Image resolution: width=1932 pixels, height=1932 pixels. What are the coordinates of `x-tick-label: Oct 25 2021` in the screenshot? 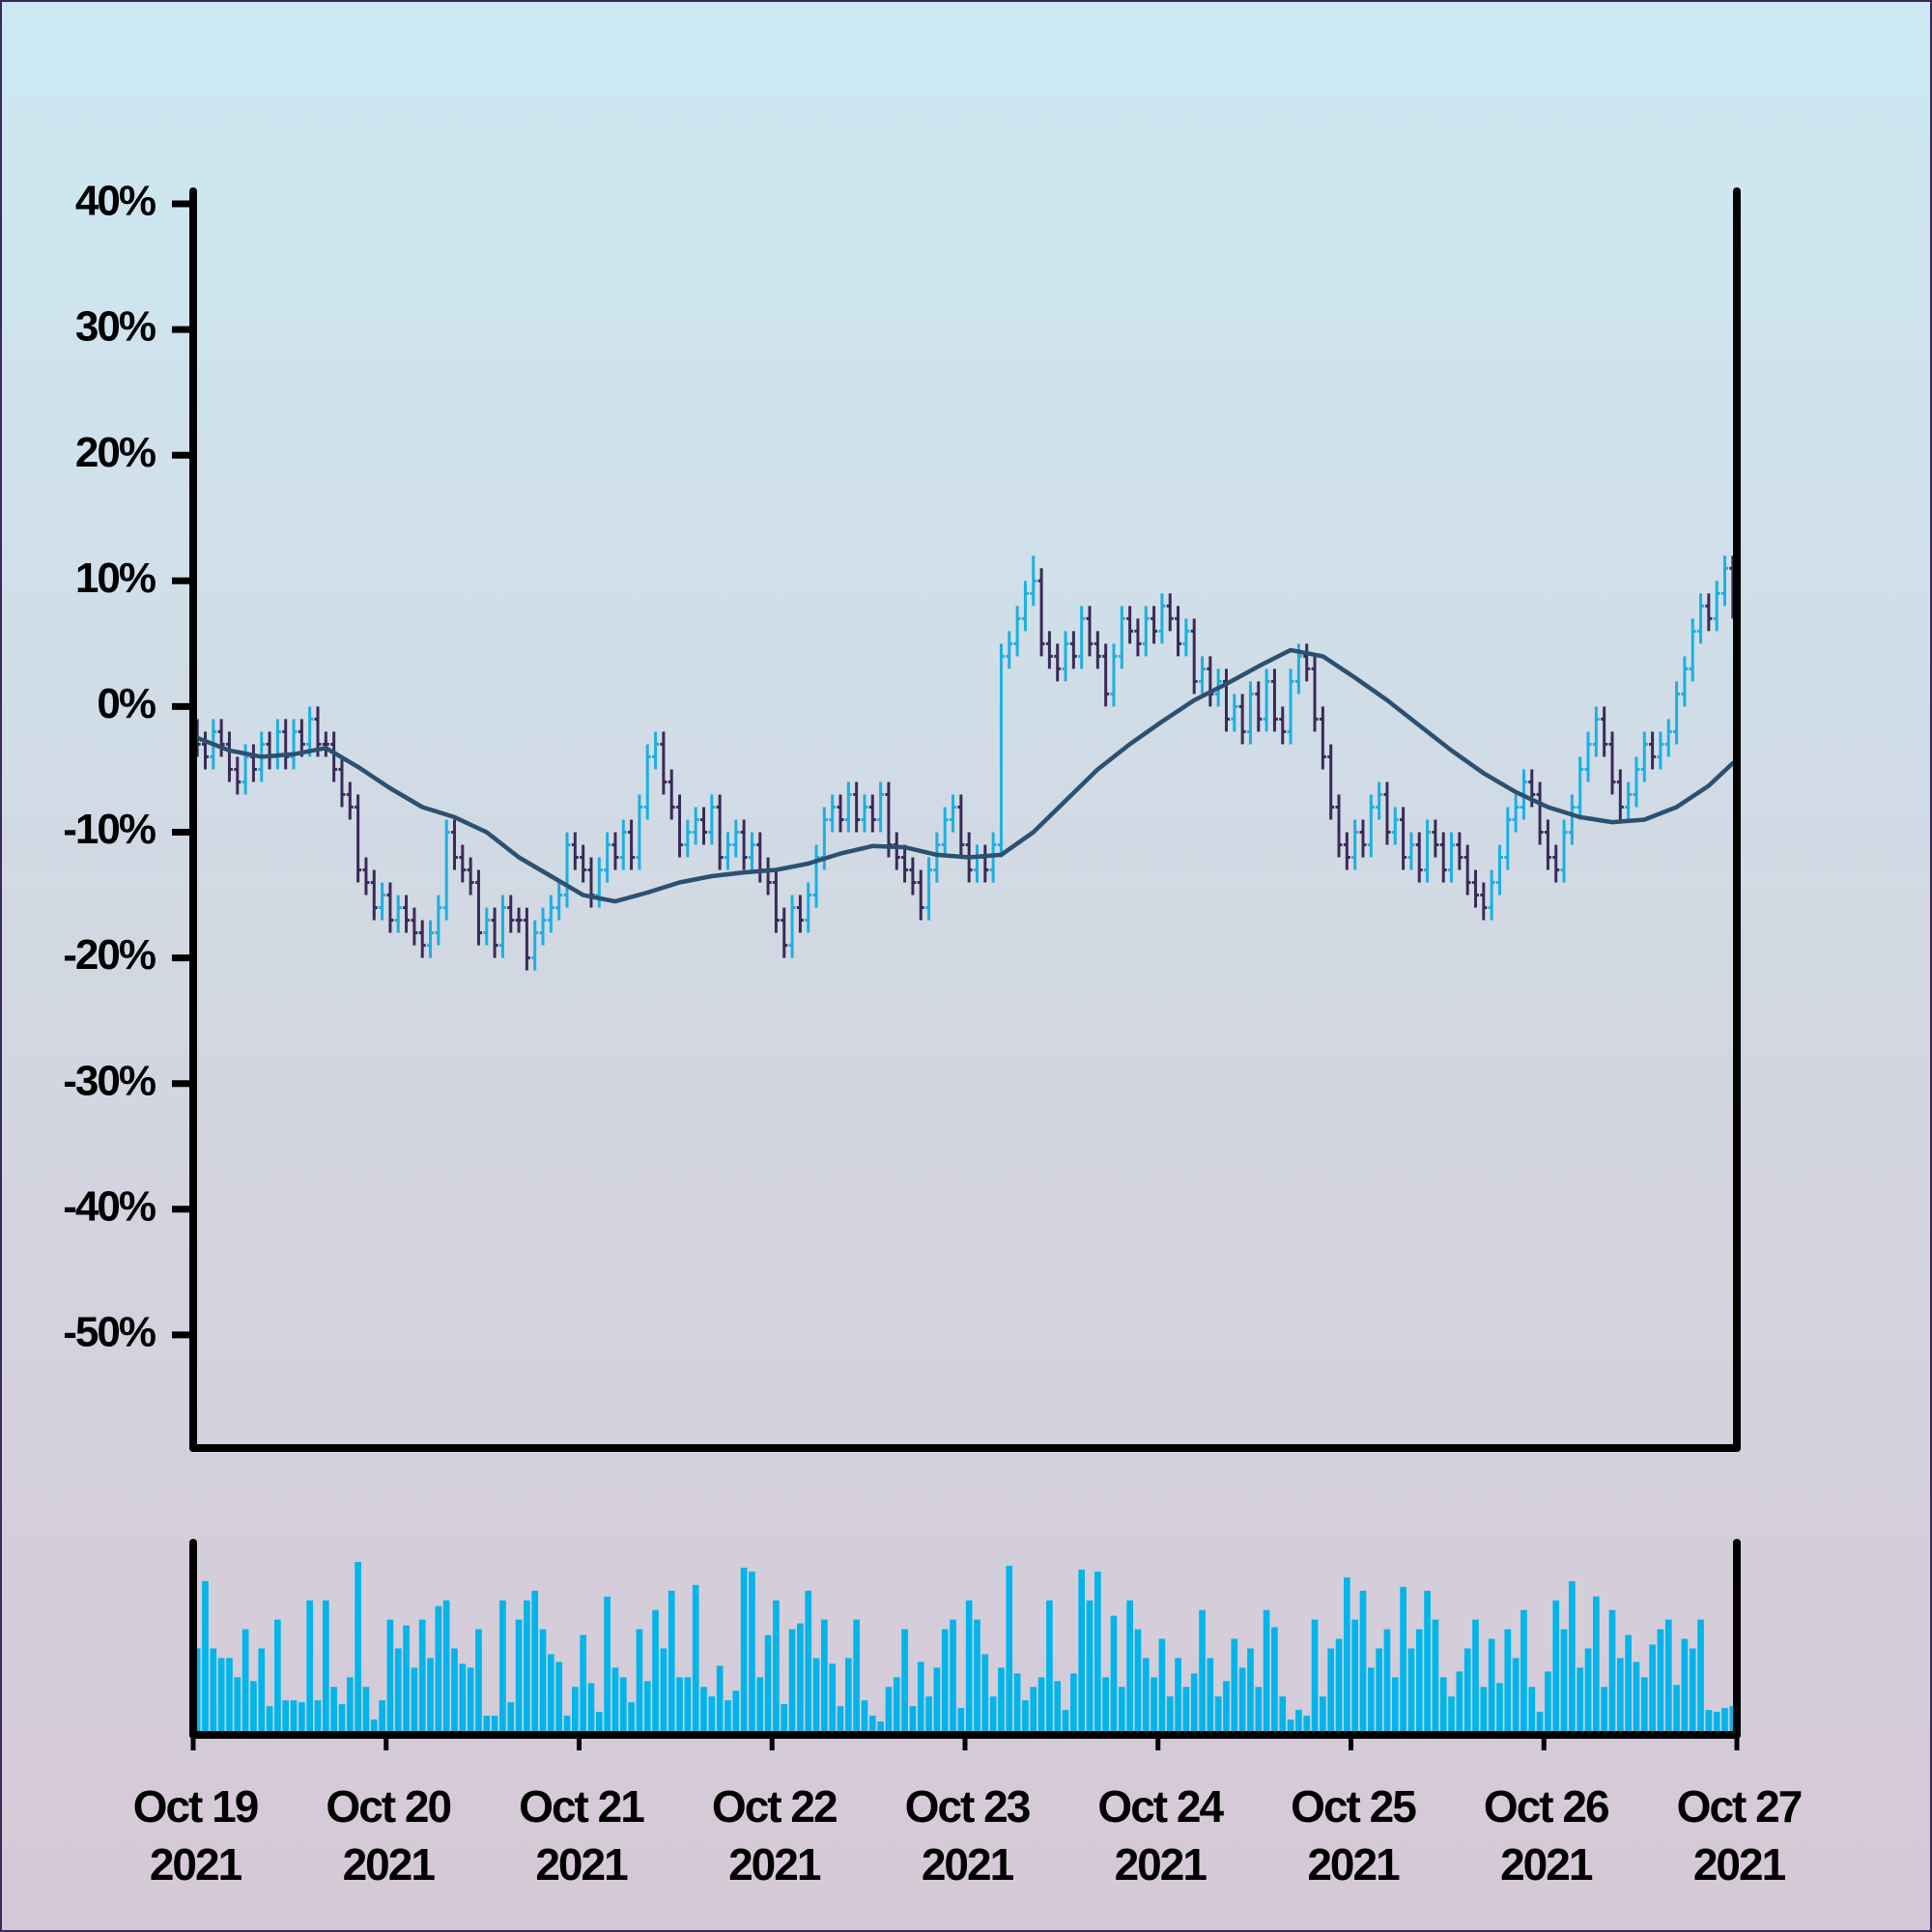 It's located at (1354, 1835).